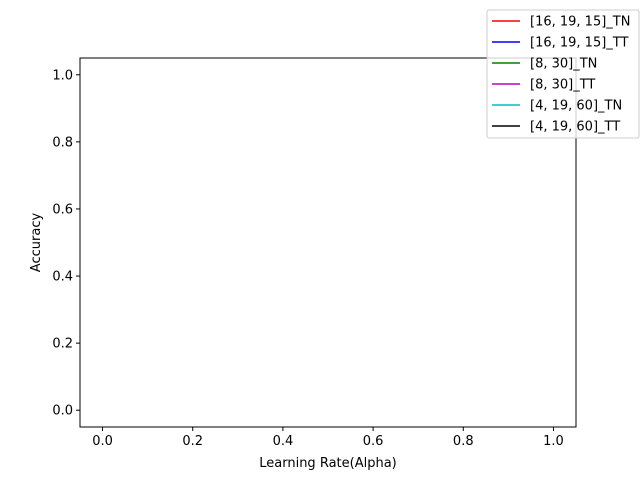 This screenshot has height=480, width=640. What do you see at coordinates (66, 243) in the screenshot?
I see `y-axis: 0.0 0.2 0.4 0.6 0.8 1.0` at bounding box center [66, 243].